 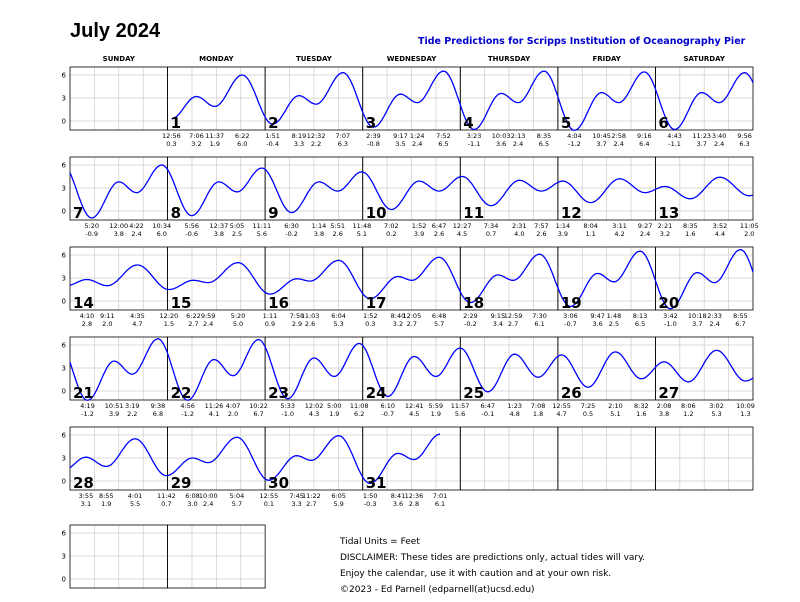 What do you see at coordinates (334, 406) in the screenshot?
I see `tide-time-label: 5:00` at bounding box center [334, 406].